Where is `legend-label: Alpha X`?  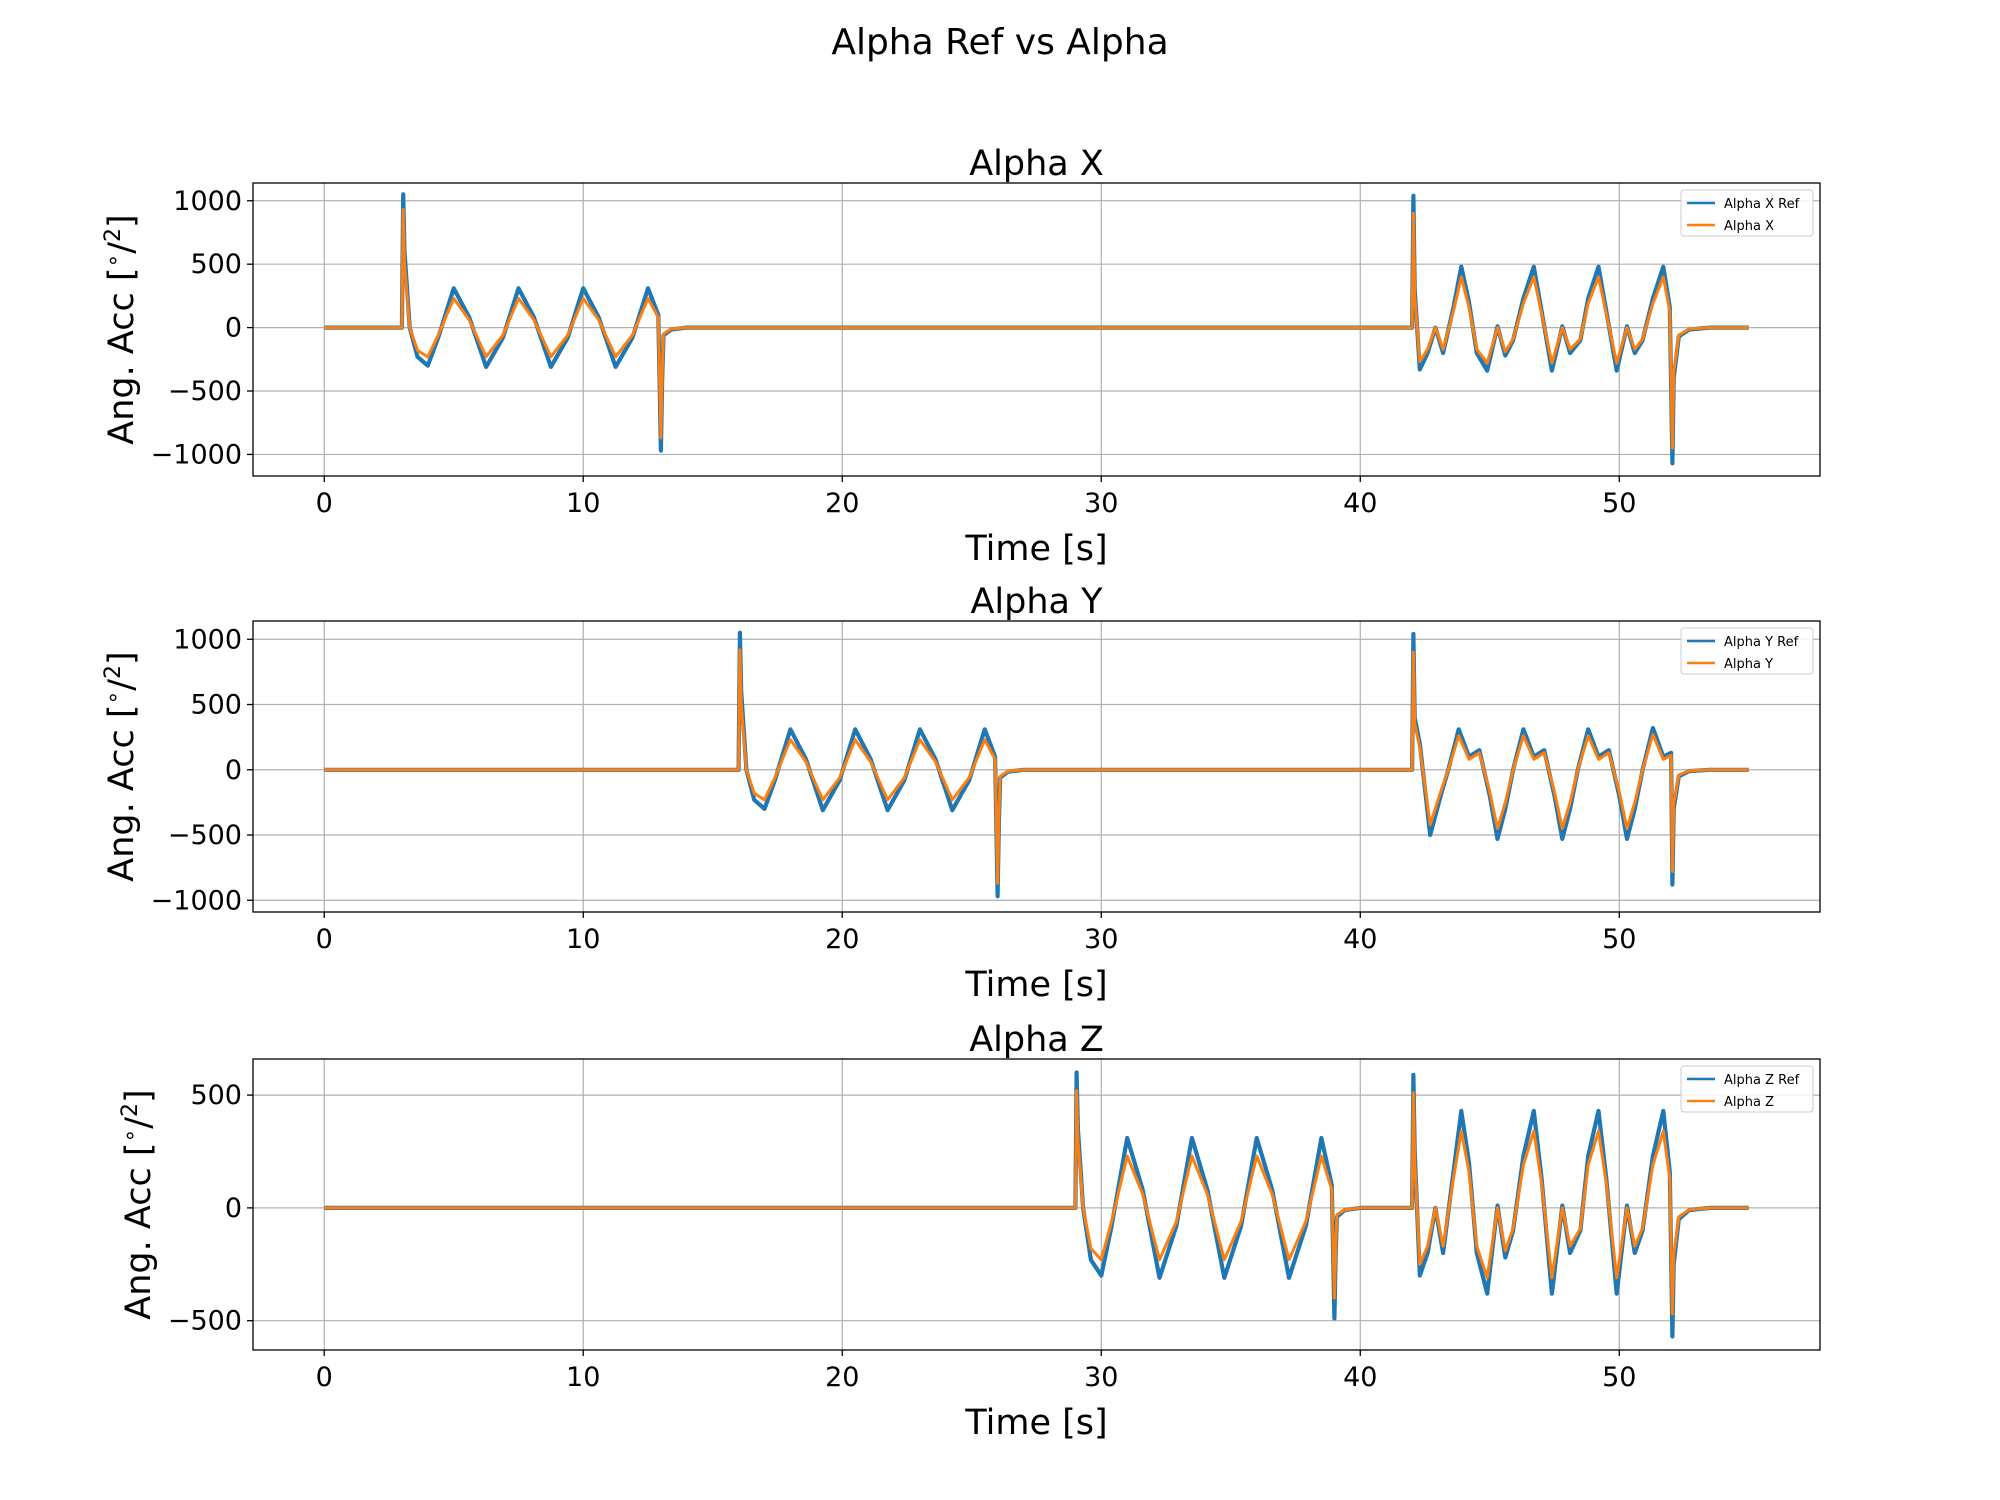 legend-label: Alpha X is located at coordinates (1749, 226).